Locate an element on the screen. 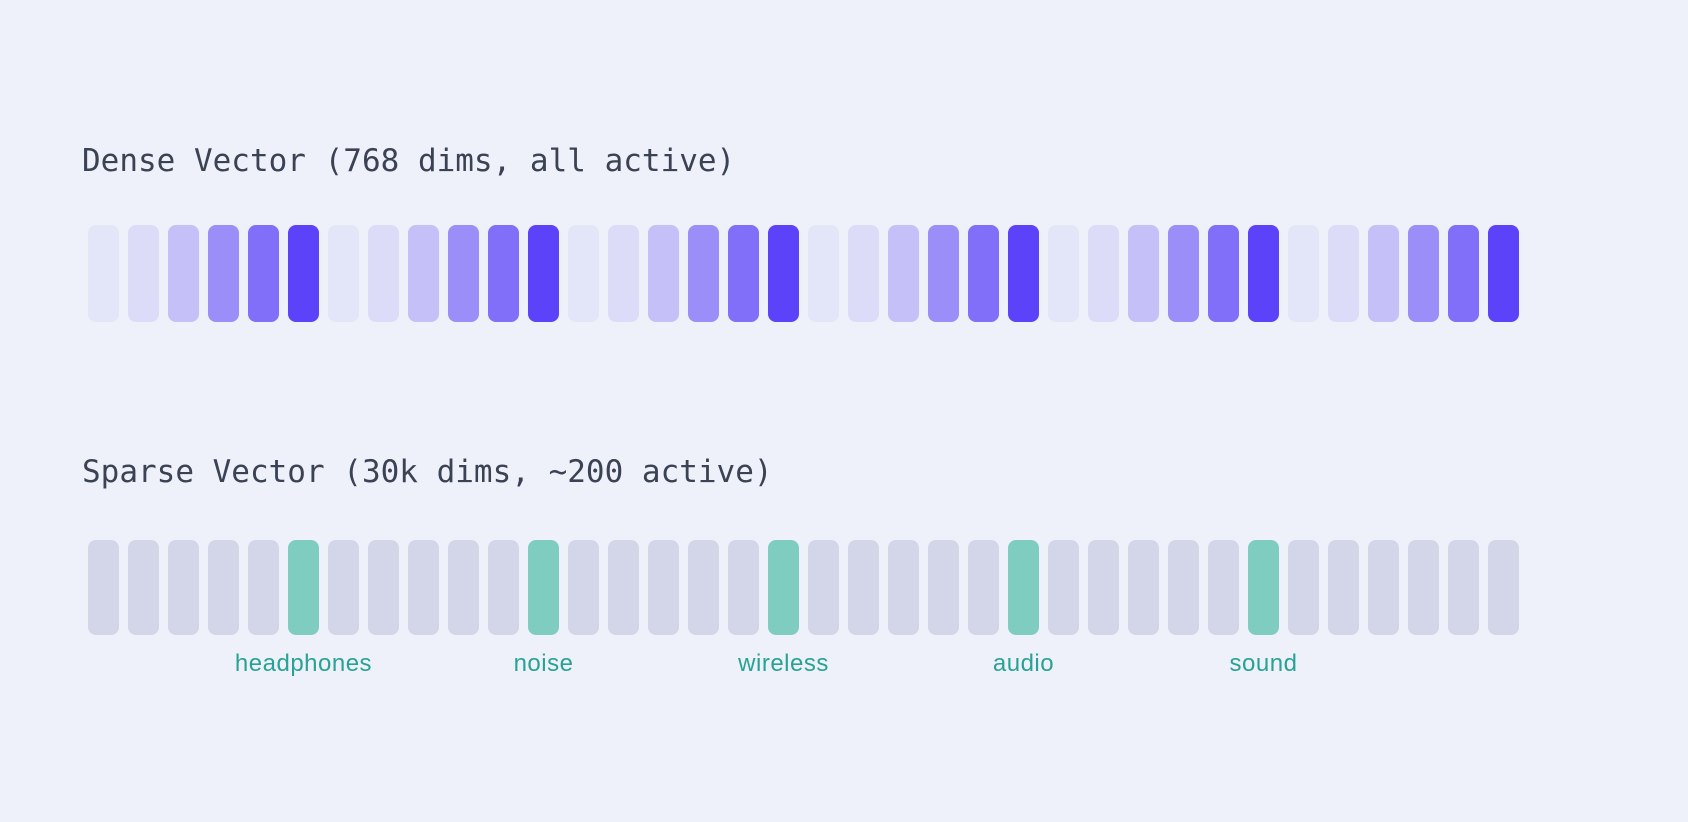 The width and height of the screenshot is (1688, 822). term-label-audio: audio is located at coordinates (1023, 663).